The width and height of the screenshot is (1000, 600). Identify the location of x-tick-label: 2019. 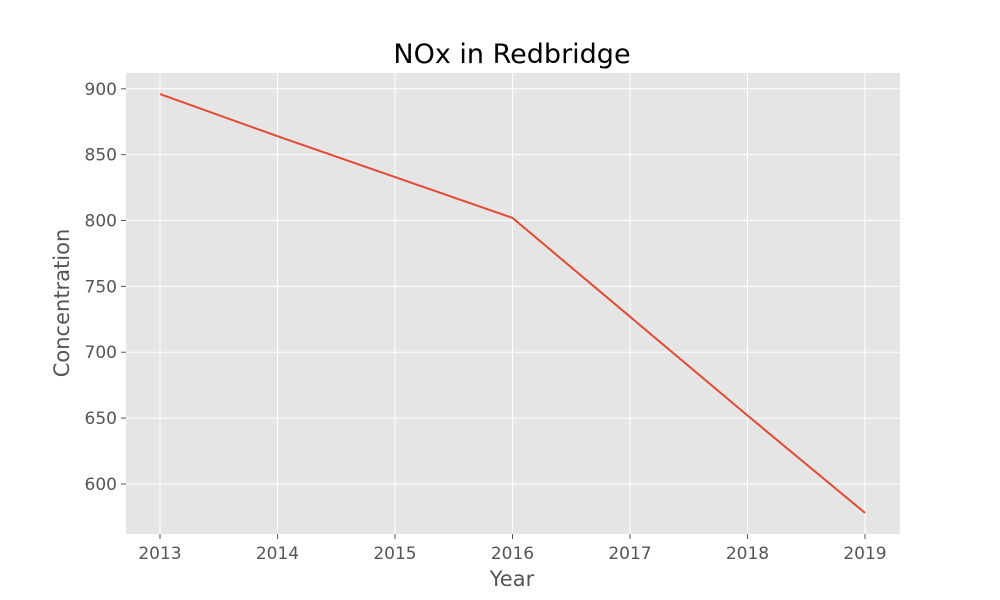
(864, 554).